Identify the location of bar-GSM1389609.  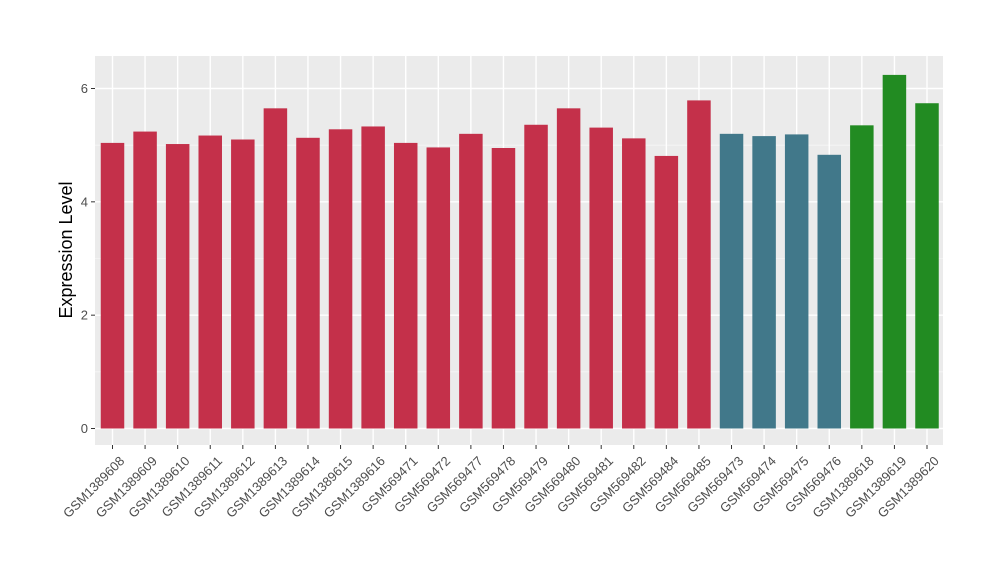
(145, 280).